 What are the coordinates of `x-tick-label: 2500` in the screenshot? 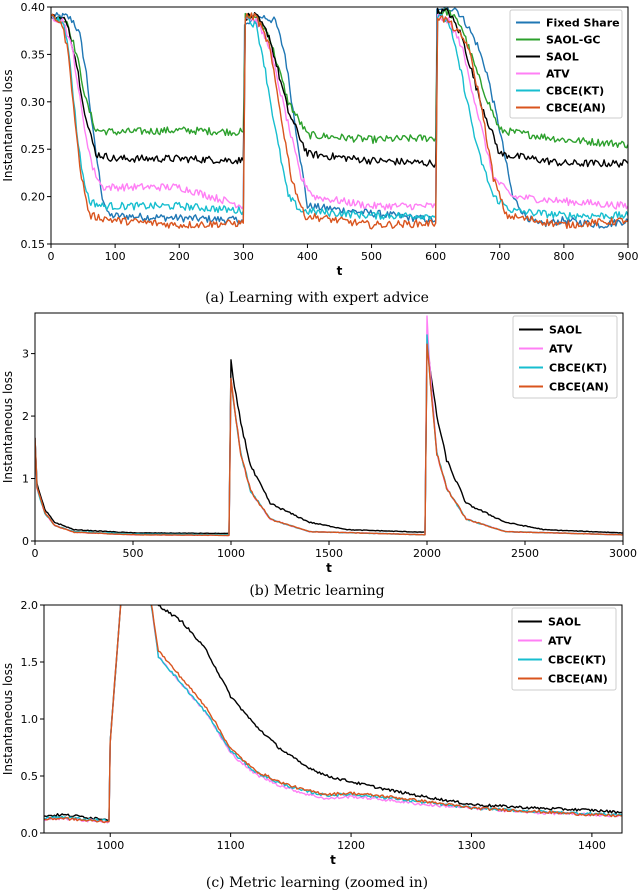 It's located at (525, 553).